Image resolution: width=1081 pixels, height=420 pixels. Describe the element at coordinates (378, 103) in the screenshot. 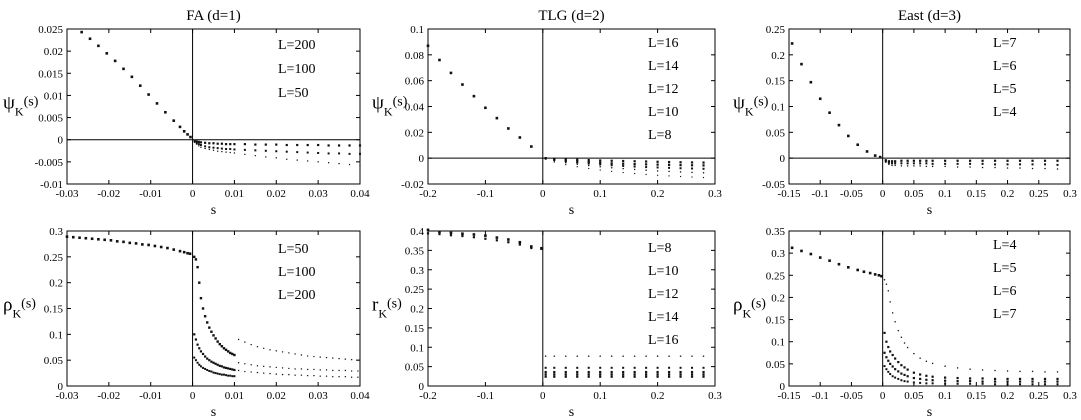

I see `y-axis-symbol: ψ` at that location.